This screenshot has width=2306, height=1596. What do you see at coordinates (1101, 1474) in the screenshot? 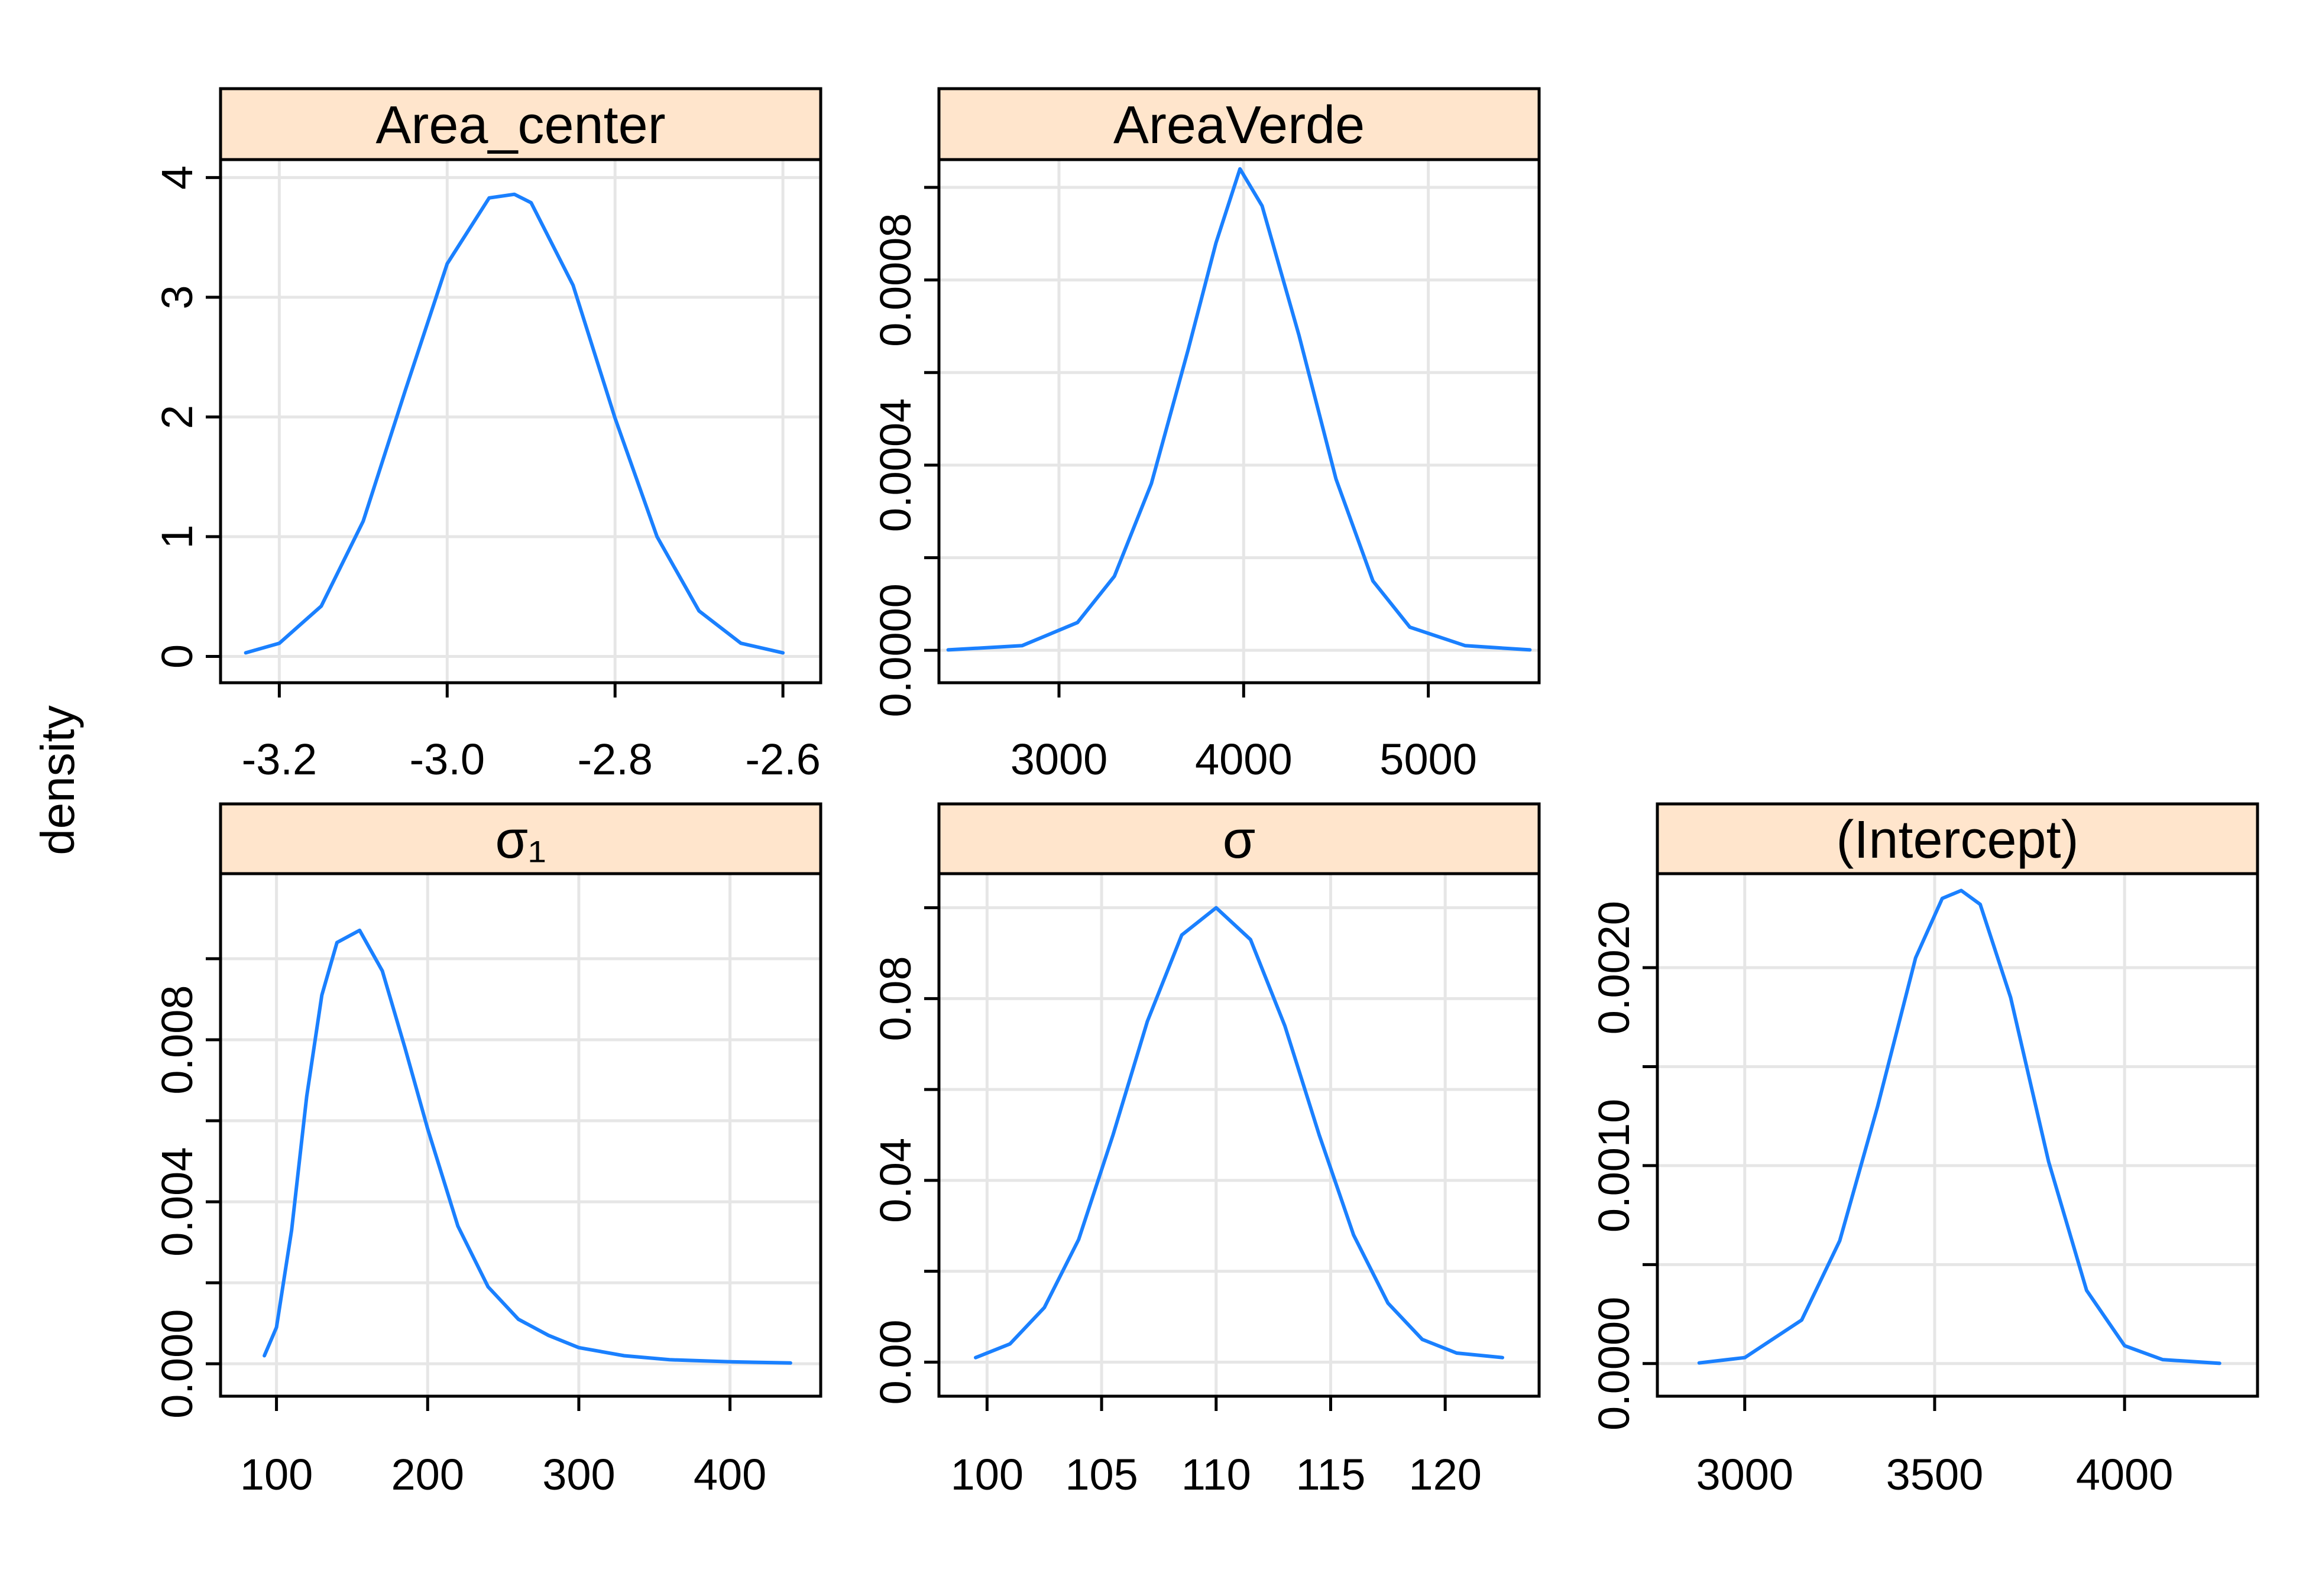
I see `x-tick-label: 105` at bounding box center [1101, 1474].